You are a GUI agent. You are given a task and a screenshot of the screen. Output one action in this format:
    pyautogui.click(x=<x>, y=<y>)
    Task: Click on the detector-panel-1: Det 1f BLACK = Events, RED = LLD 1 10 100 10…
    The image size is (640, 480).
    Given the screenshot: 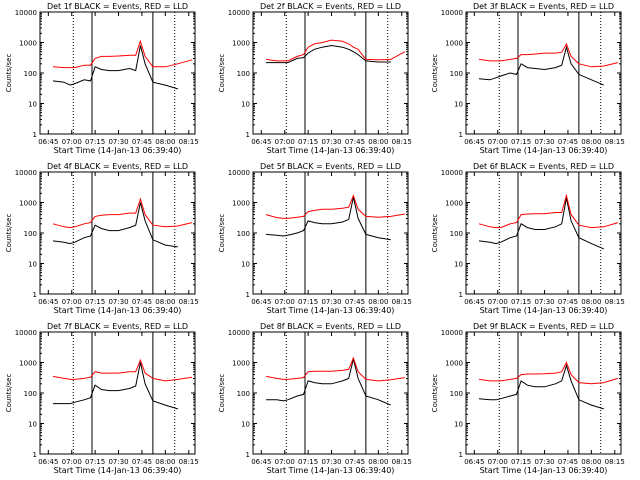 What is the action you would take?
    pyautogui.click(x=102, y=78)
    